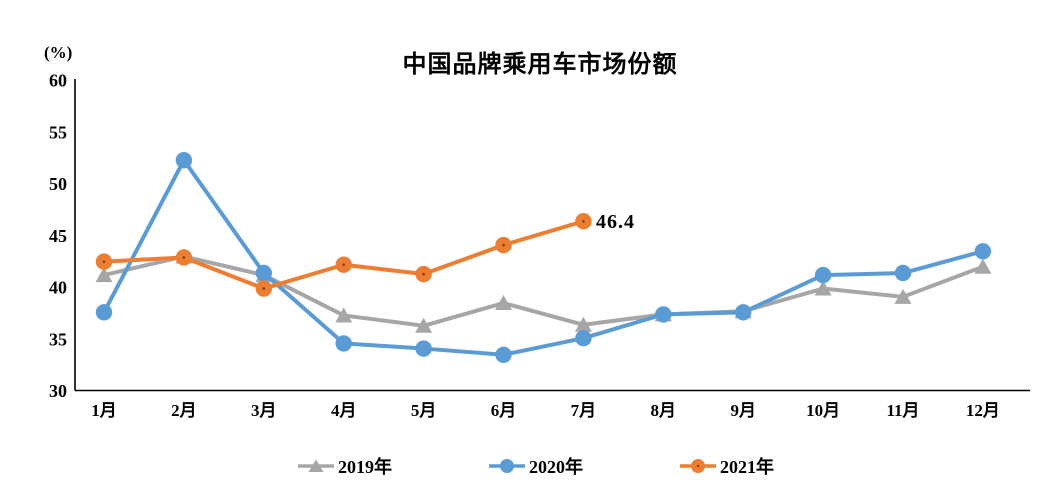 This screenshot has height=496, width=1053. I want to click on x-tick-label: 3月, so click(264, 410).